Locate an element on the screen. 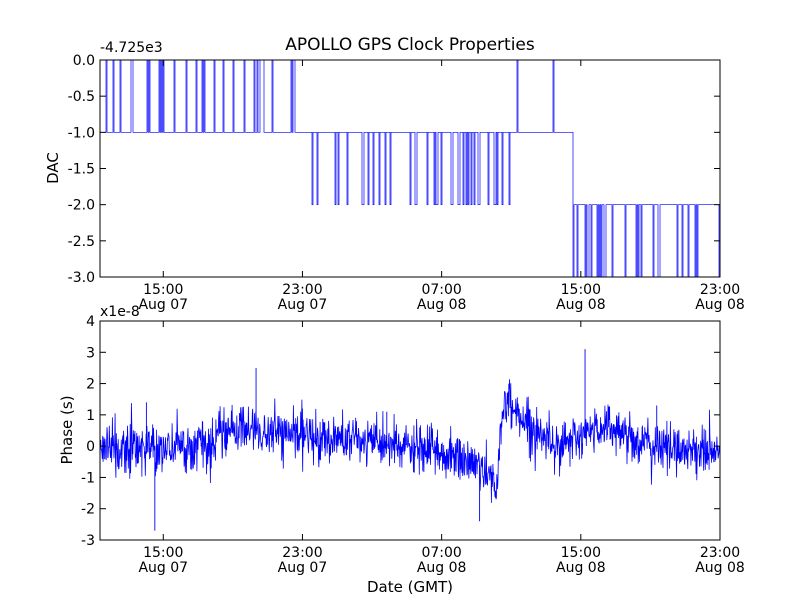 This screenshot has height=600, width=800. phase-ytick-label: 4 is located at coordinates (90, 322).